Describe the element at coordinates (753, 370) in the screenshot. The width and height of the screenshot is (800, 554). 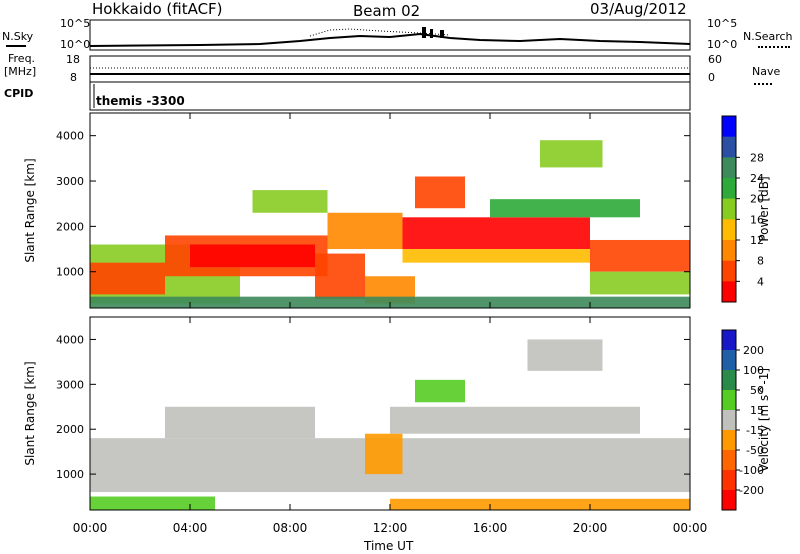
I see `velocity-colorbar-tick-label: 100` at that location.